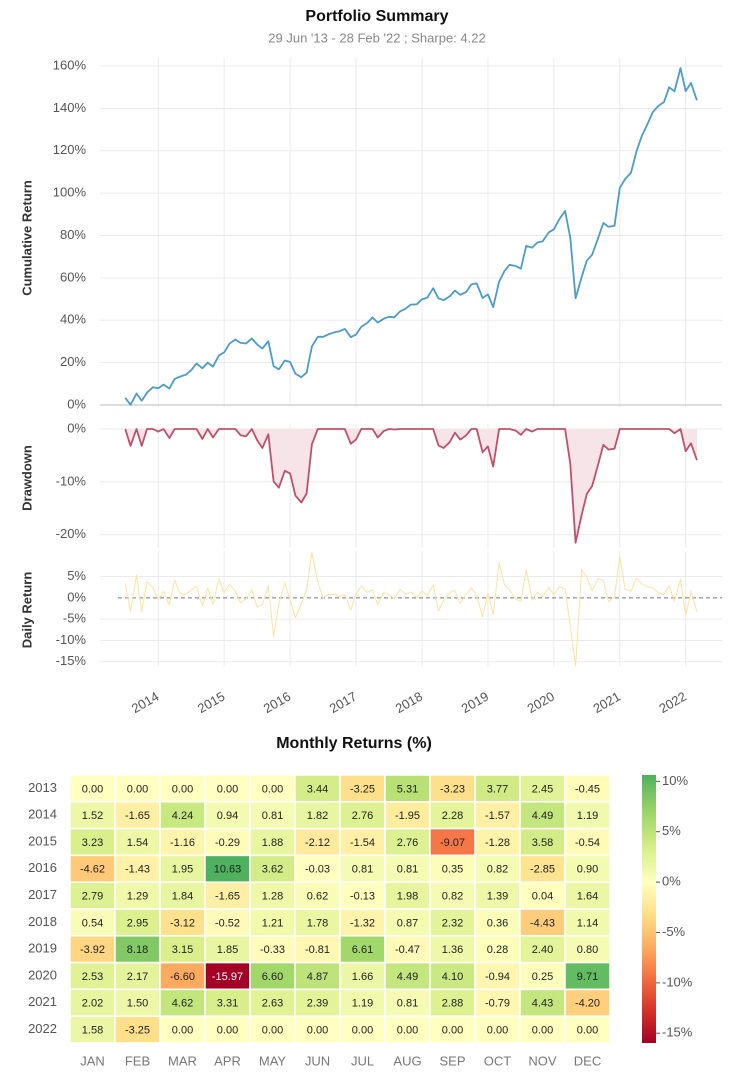  What do you see at coordinates (182, 816) in the screenshot?
I see `cell-label: 4.24` at bounding box center [182, 816].